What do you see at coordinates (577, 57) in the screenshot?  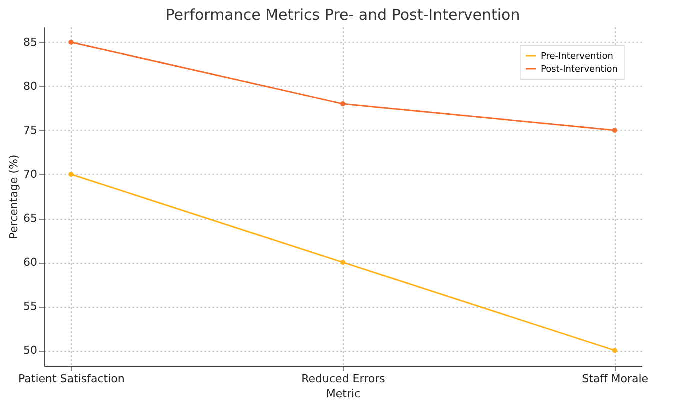 I see `legend-label: Pre-Intervention` at bounding box center [577, 57].